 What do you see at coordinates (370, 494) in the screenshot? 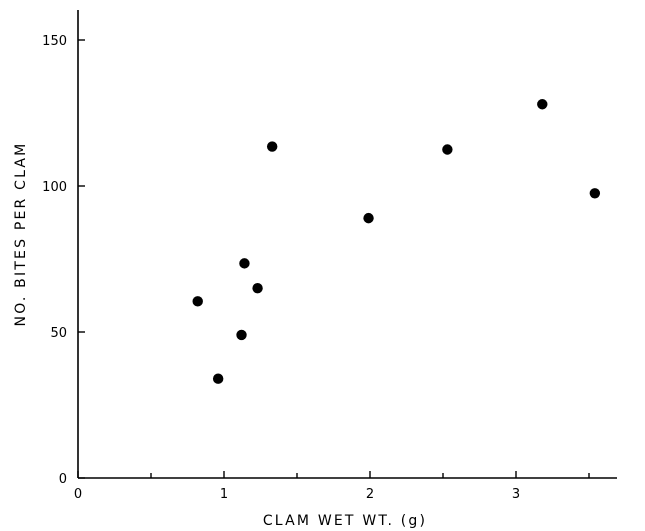
I see `x-tick-label: 2` at bounding box center [370, 494].